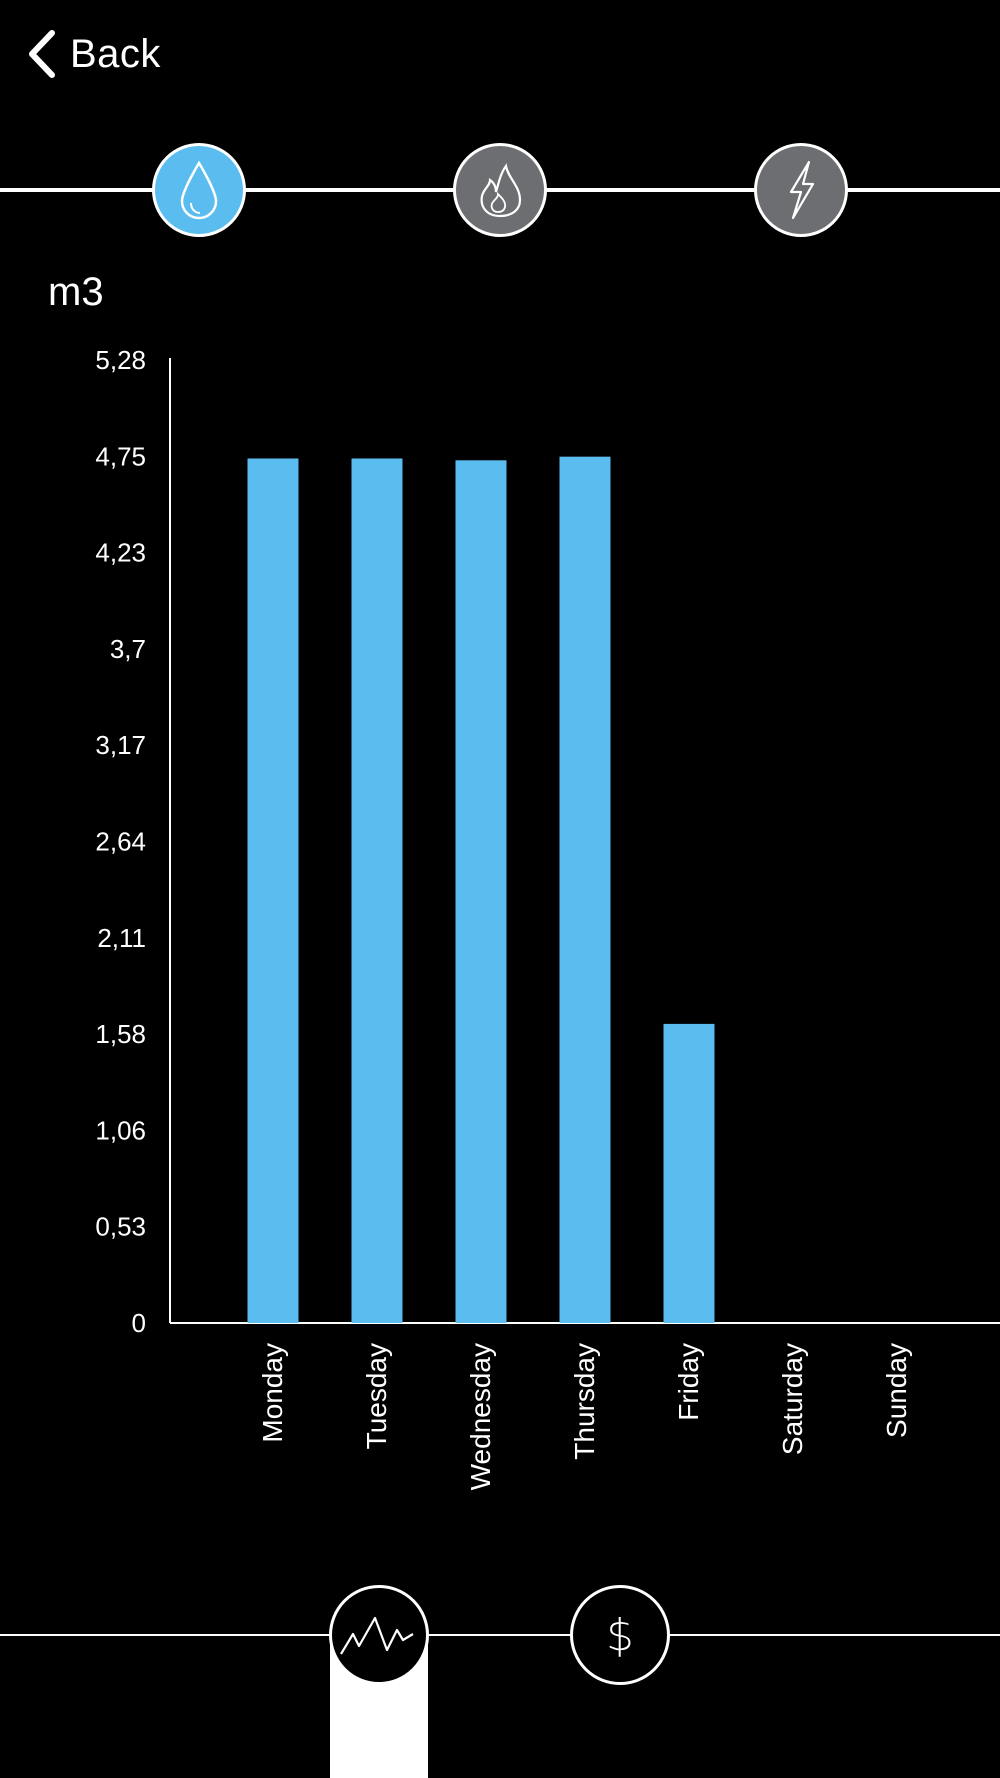  I want to click on y-tick-label: 5,28, so click(120, 360).